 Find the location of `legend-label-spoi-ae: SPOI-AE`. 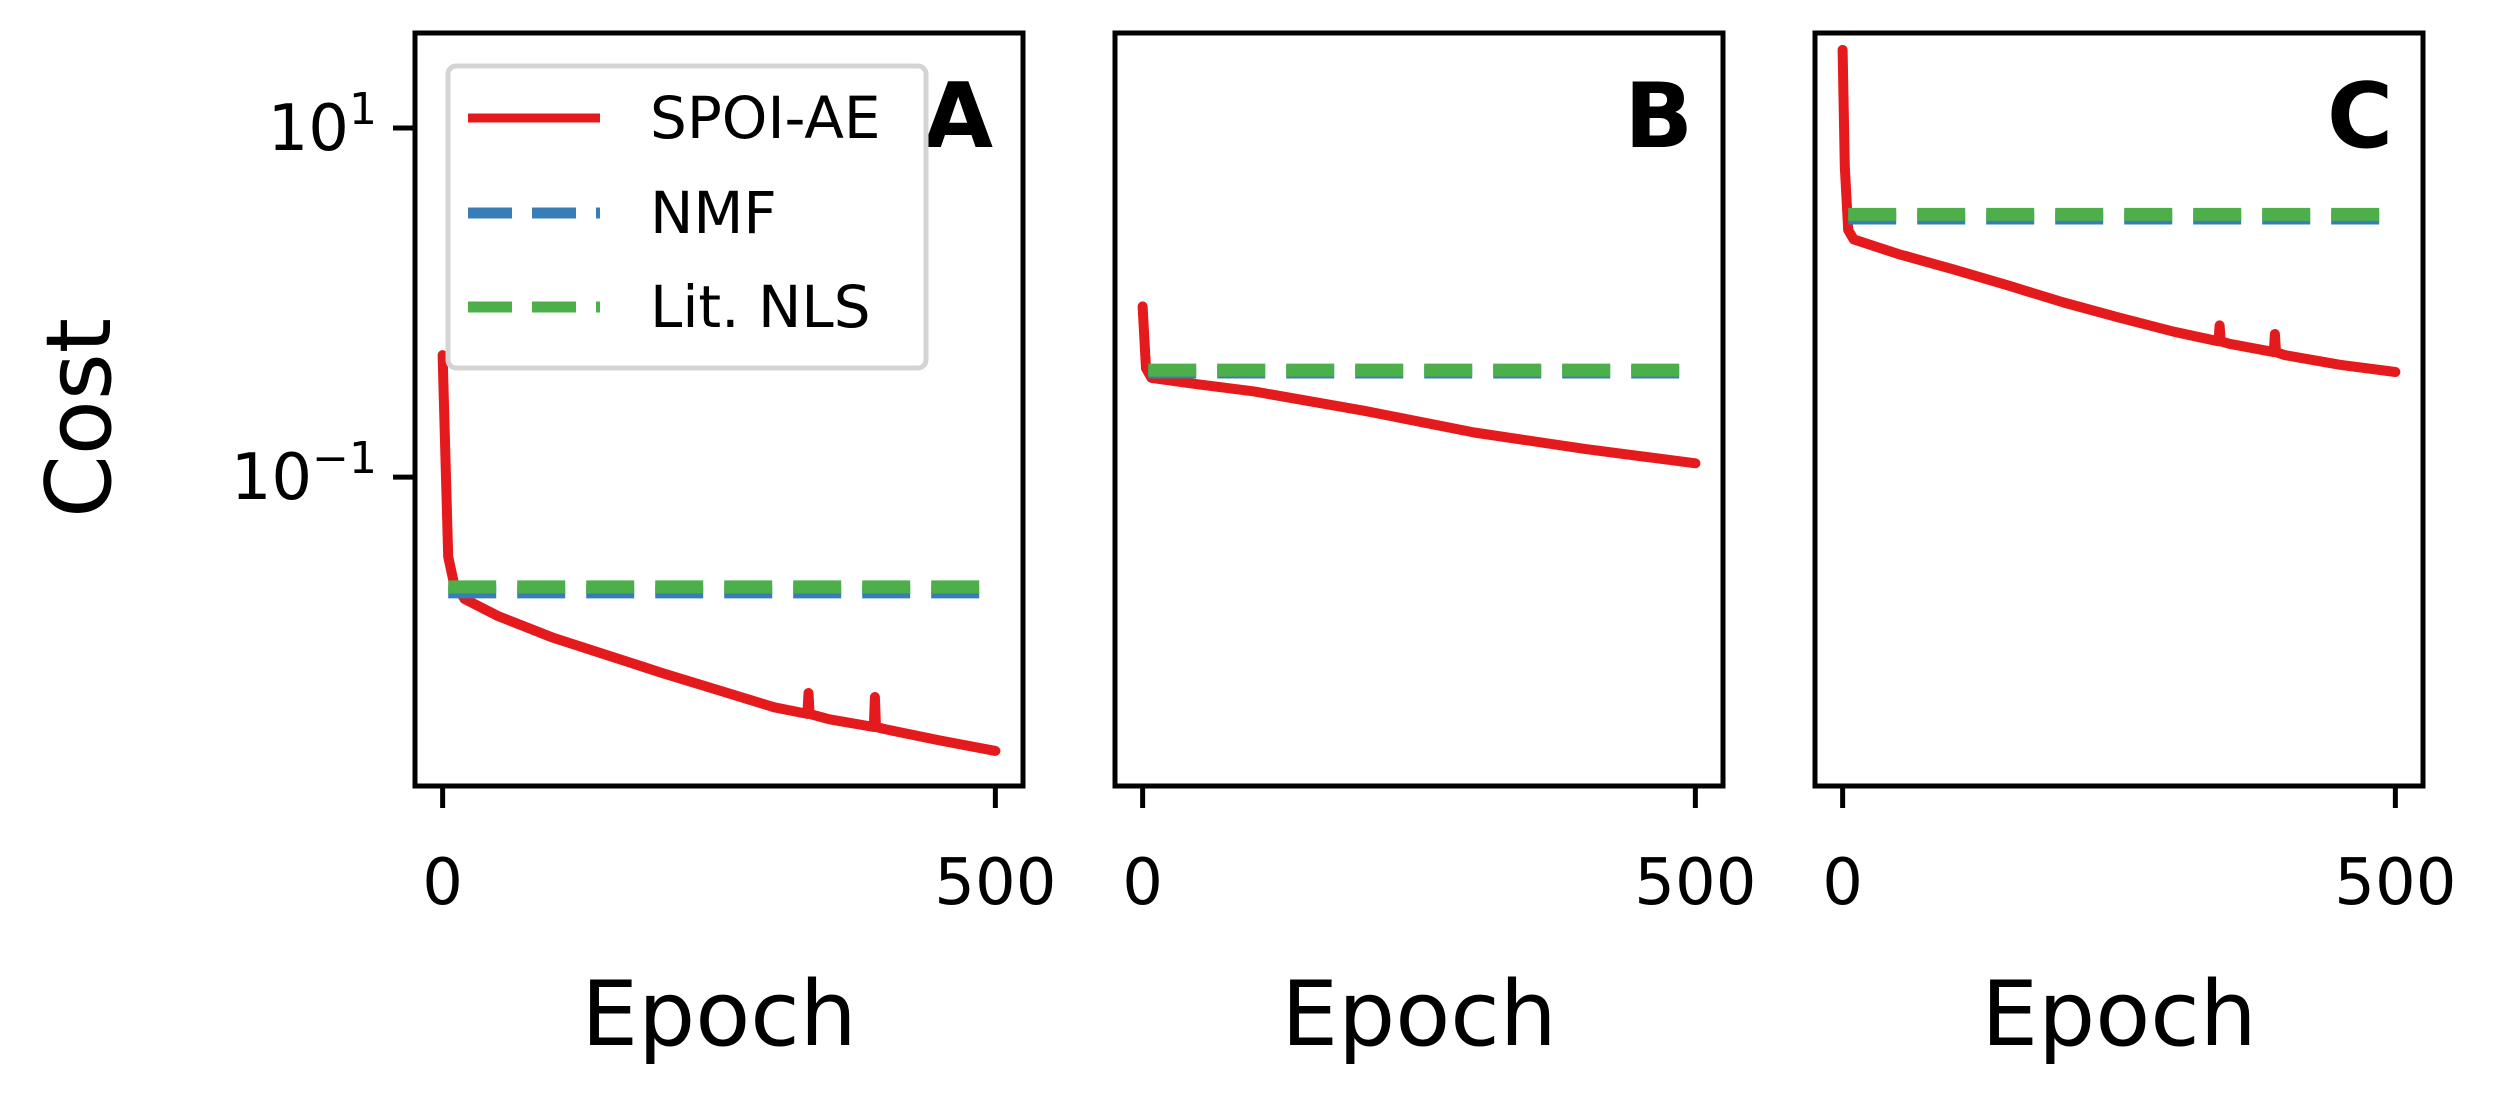

legend-label-spoi-ae: SPOI-AE is located at coordinates (765, 118).